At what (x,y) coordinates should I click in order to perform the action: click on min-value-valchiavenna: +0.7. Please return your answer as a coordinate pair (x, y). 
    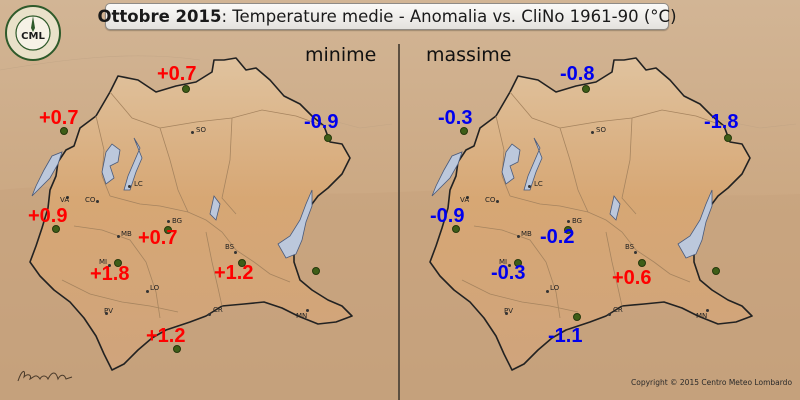
    Looking at the image, I should click on (59, 118).